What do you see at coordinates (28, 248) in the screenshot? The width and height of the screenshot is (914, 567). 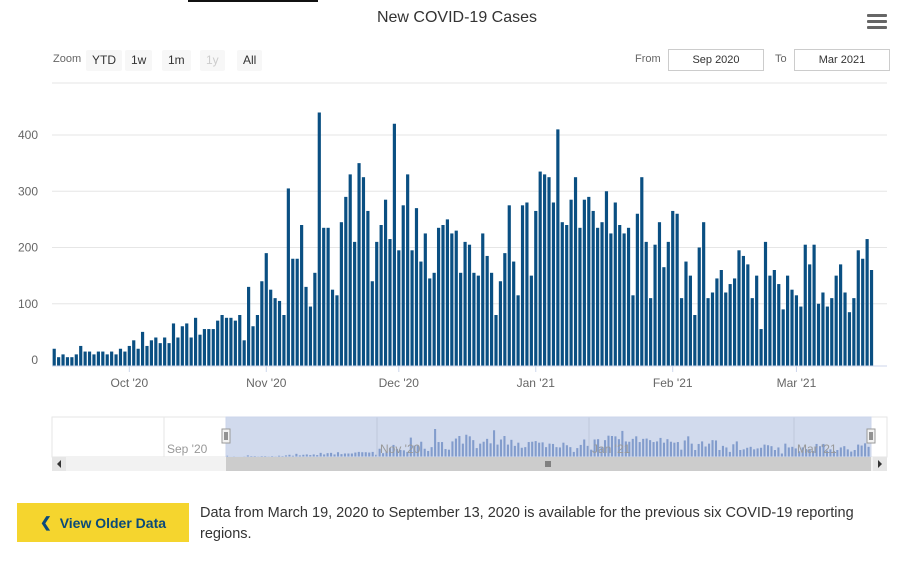 I see `y-tick-label: 200` at bounding box center [28, 248].